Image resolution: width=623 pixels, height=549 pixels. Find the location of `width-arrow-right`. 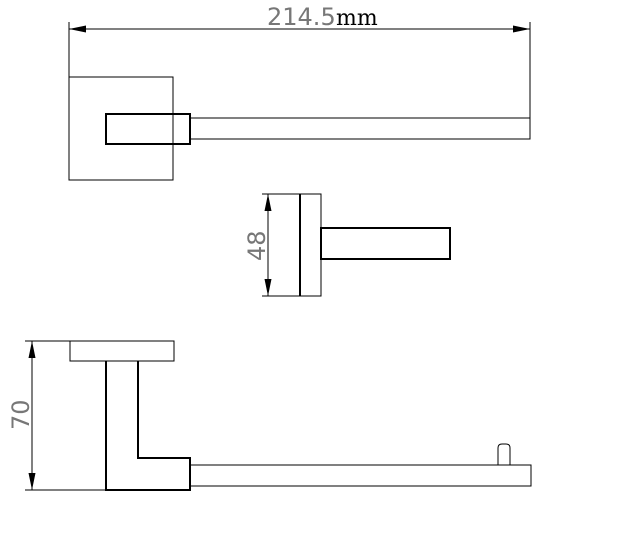

width-arrow-right is located at coordinates (521, 29).